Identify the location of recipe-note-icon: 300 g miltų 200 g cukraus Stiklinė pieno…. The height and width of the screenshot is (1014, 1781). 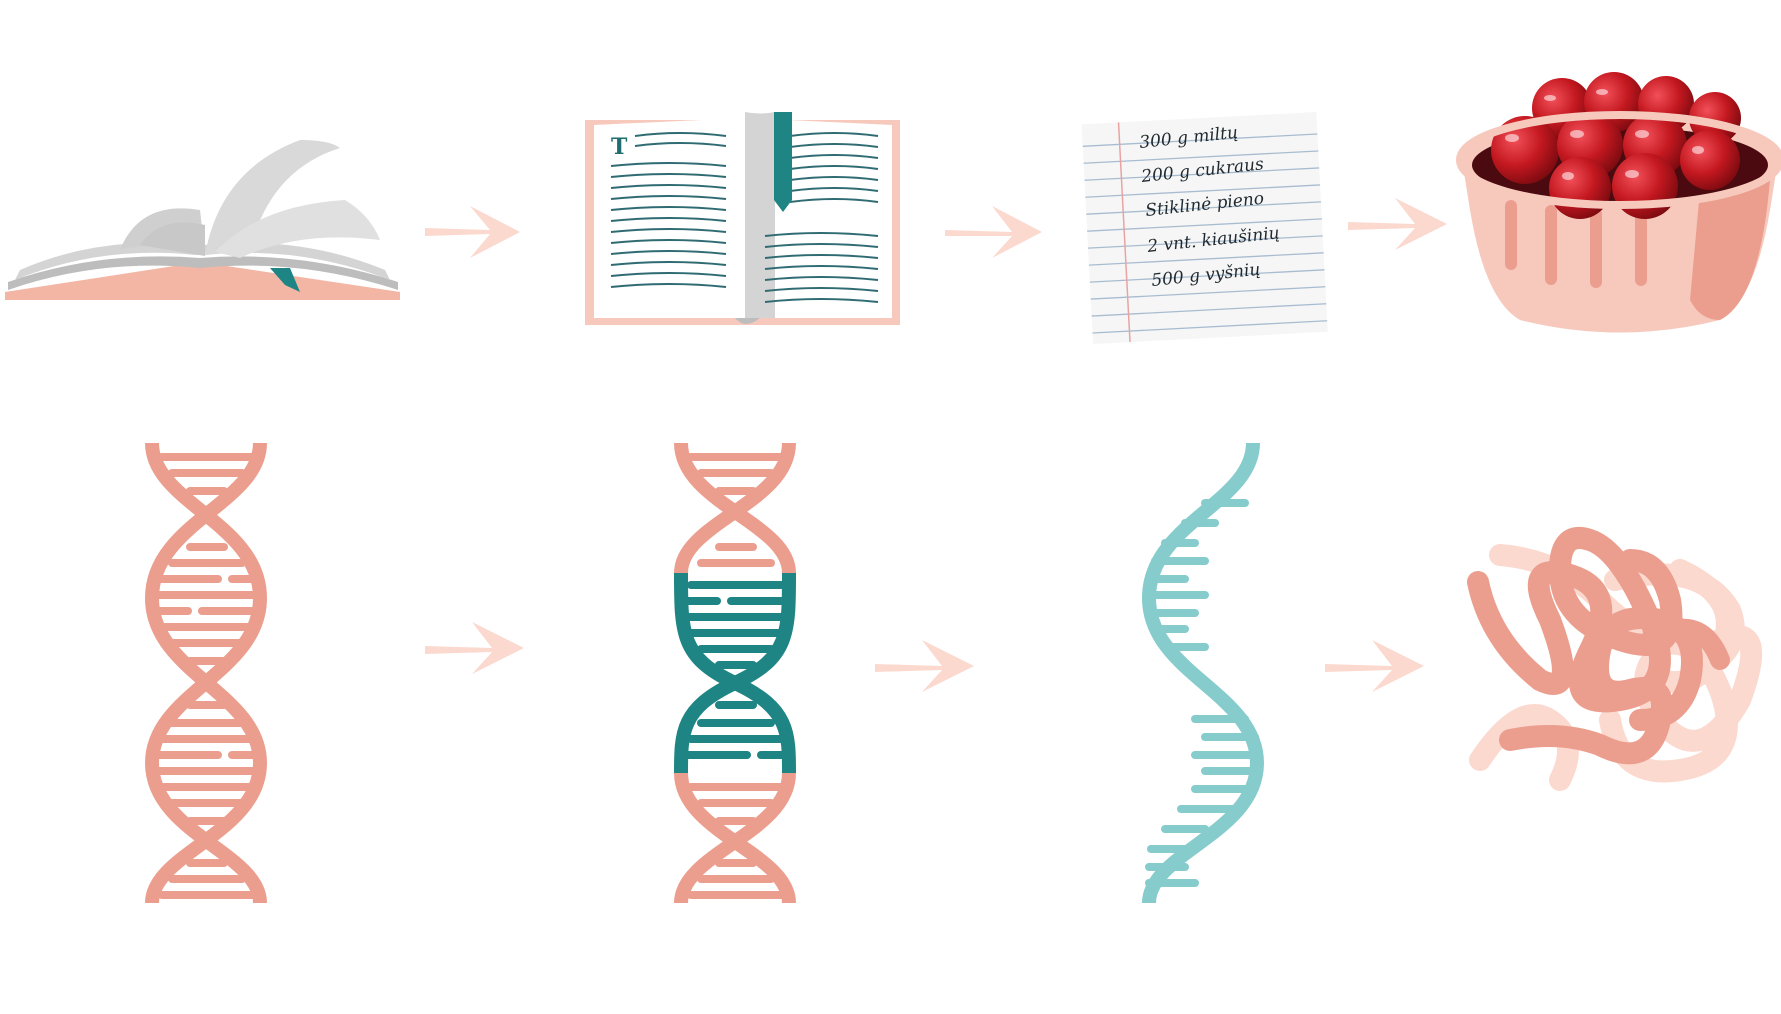
(1204, 228).